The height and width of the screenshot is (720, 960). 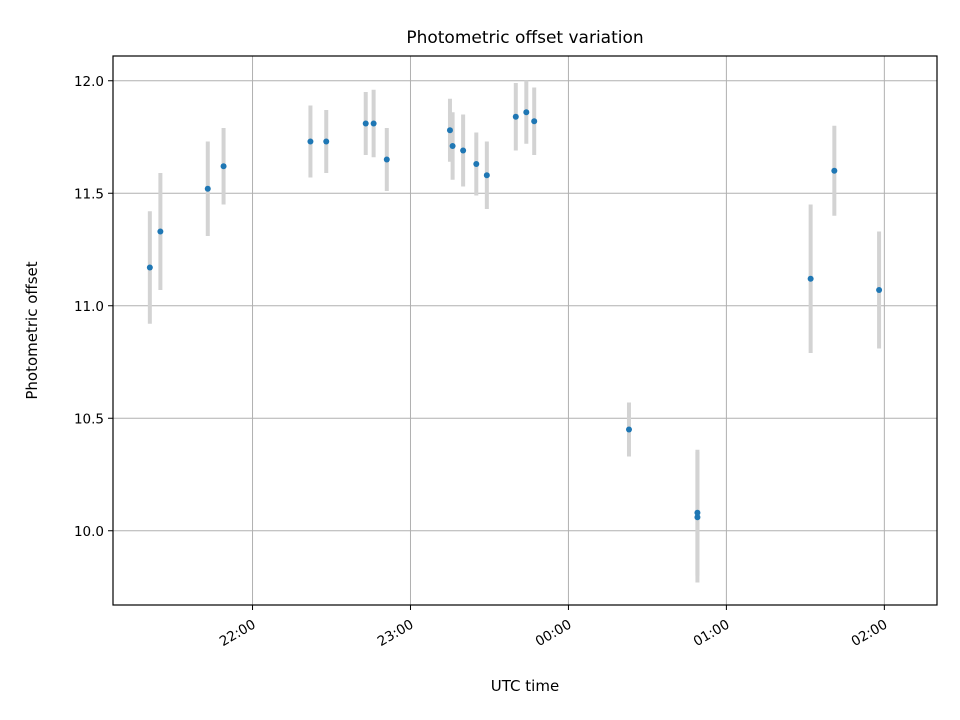 I want to click on y-tick-label: 11.5, so click(x=89, y=194).